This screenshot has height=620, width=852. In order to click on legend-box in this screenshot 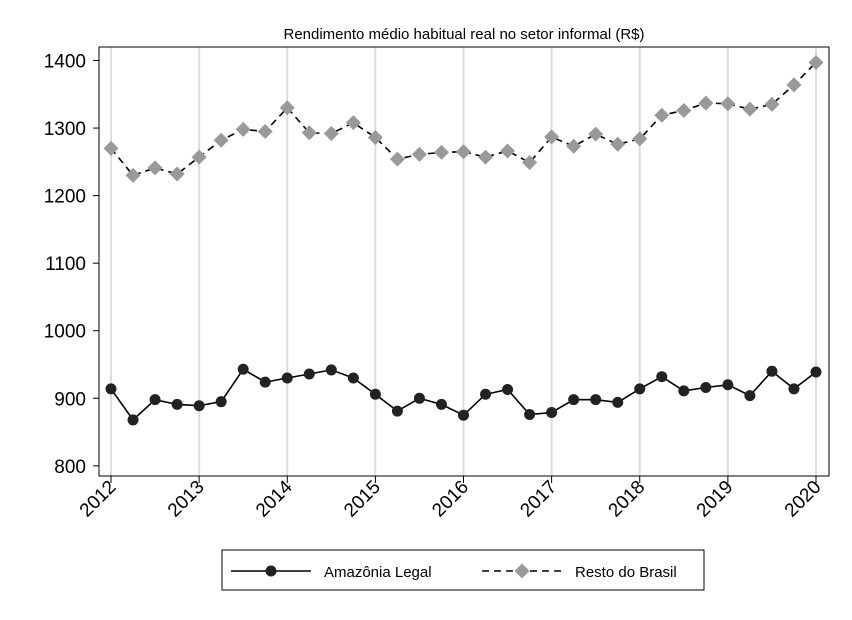, I will do `click(463, 570)`.